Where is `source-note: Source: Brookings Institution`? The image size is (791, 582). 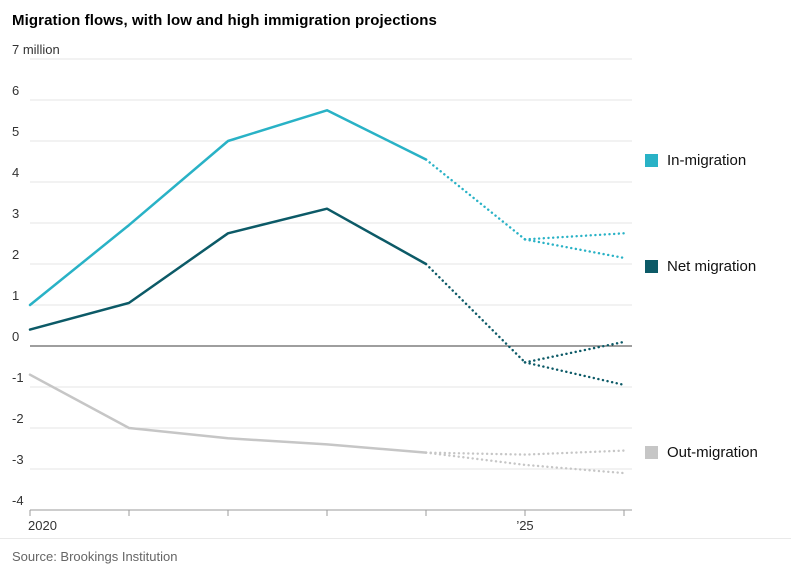 source-note: Source: Brookings Institution is located at coordinates (395, 551).